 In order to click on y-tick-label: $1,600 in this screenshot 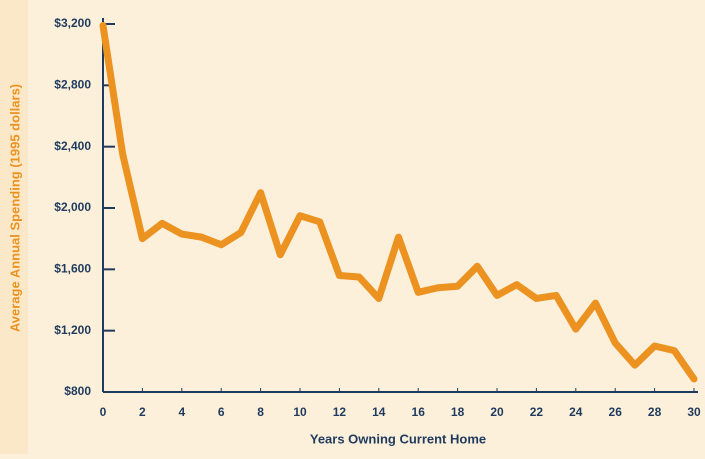, I will do `click(72, 269)`.